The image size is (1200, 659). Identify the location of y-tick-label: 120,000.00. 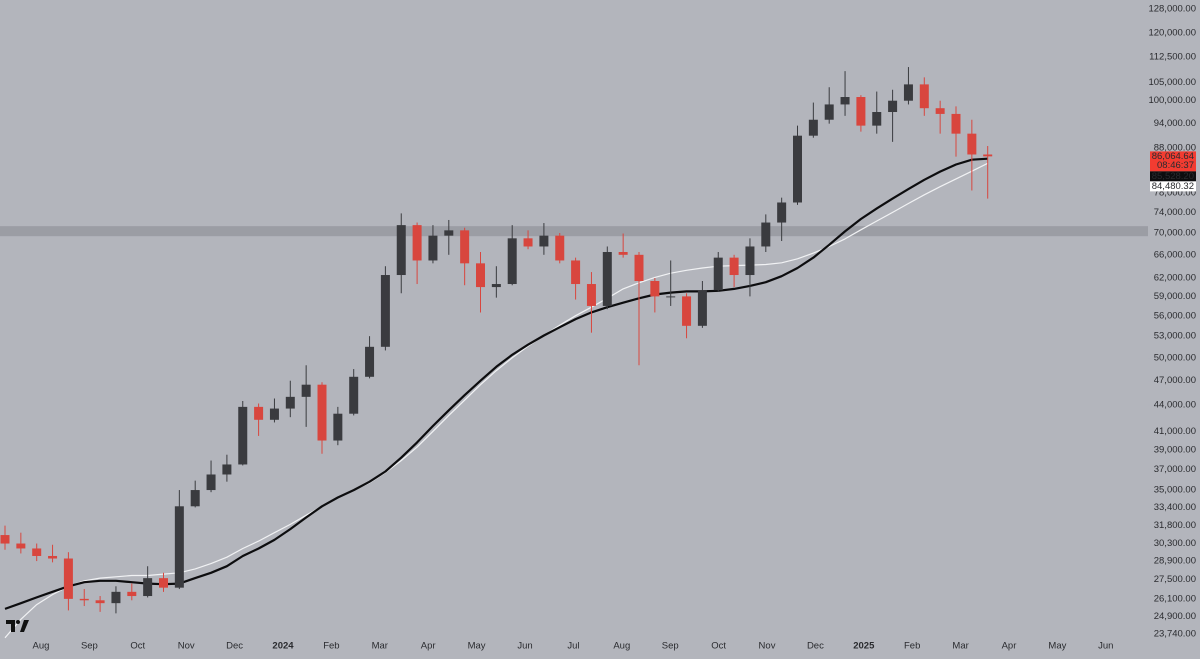
(1172, 33).